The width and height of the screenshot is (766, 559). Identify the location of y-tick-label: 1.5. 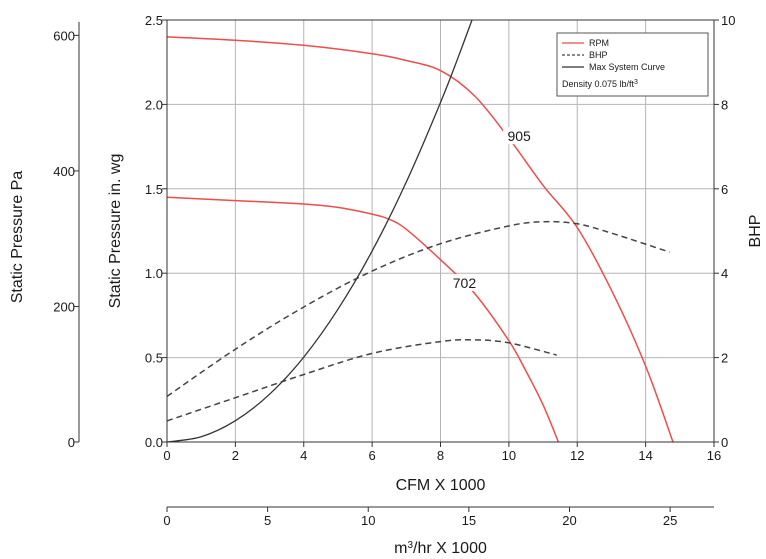
(154, 189).